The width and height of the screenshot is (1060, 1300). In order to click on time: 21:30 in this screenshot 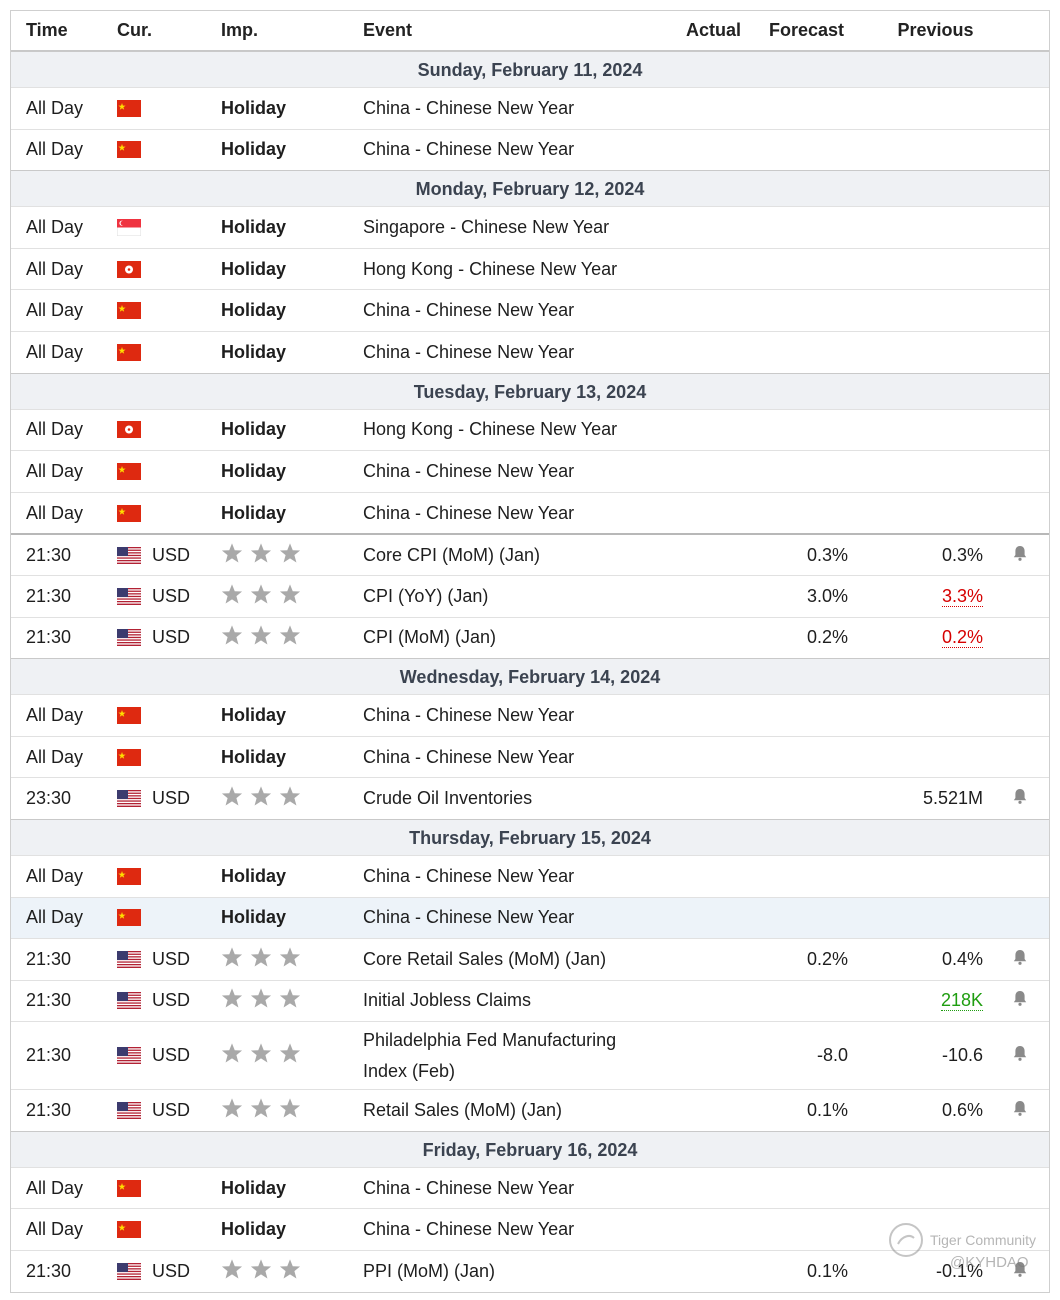, I will do `click(49, 1055)`.